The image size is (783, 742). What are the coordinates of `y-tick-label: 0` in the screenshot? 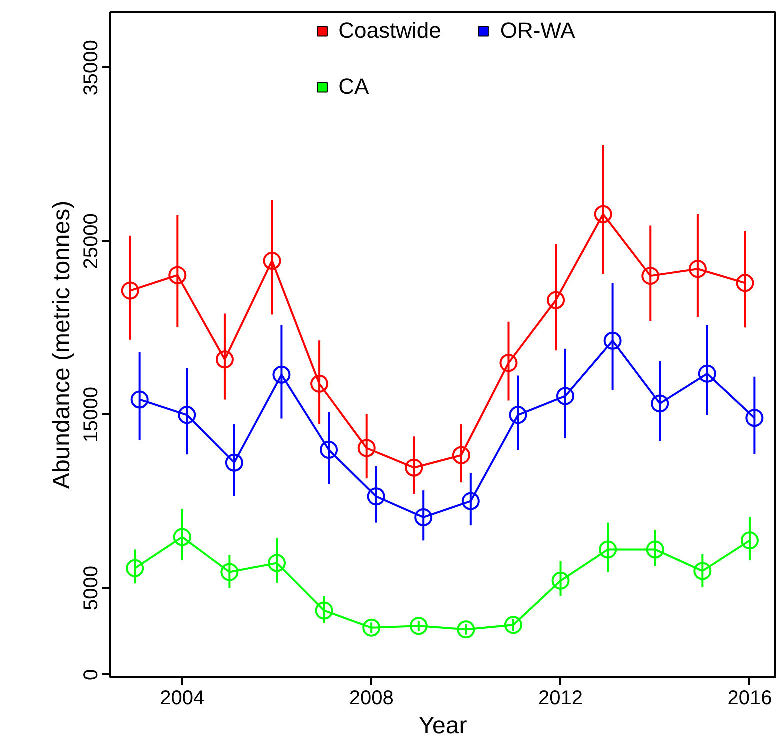 It's located at (91, 674).